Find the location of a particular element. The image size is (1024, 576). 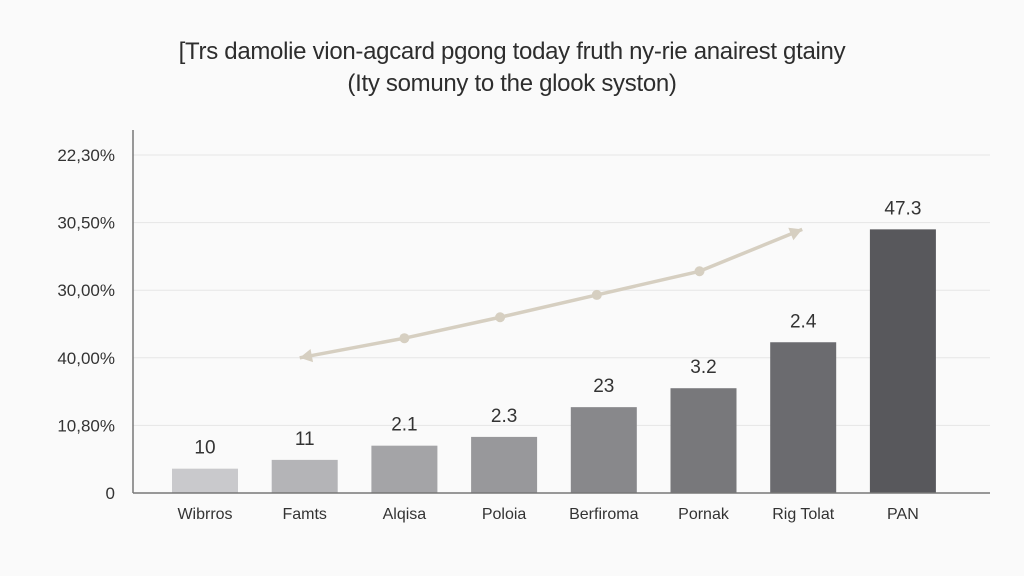

trend-line is located at coordinates (551, 293).